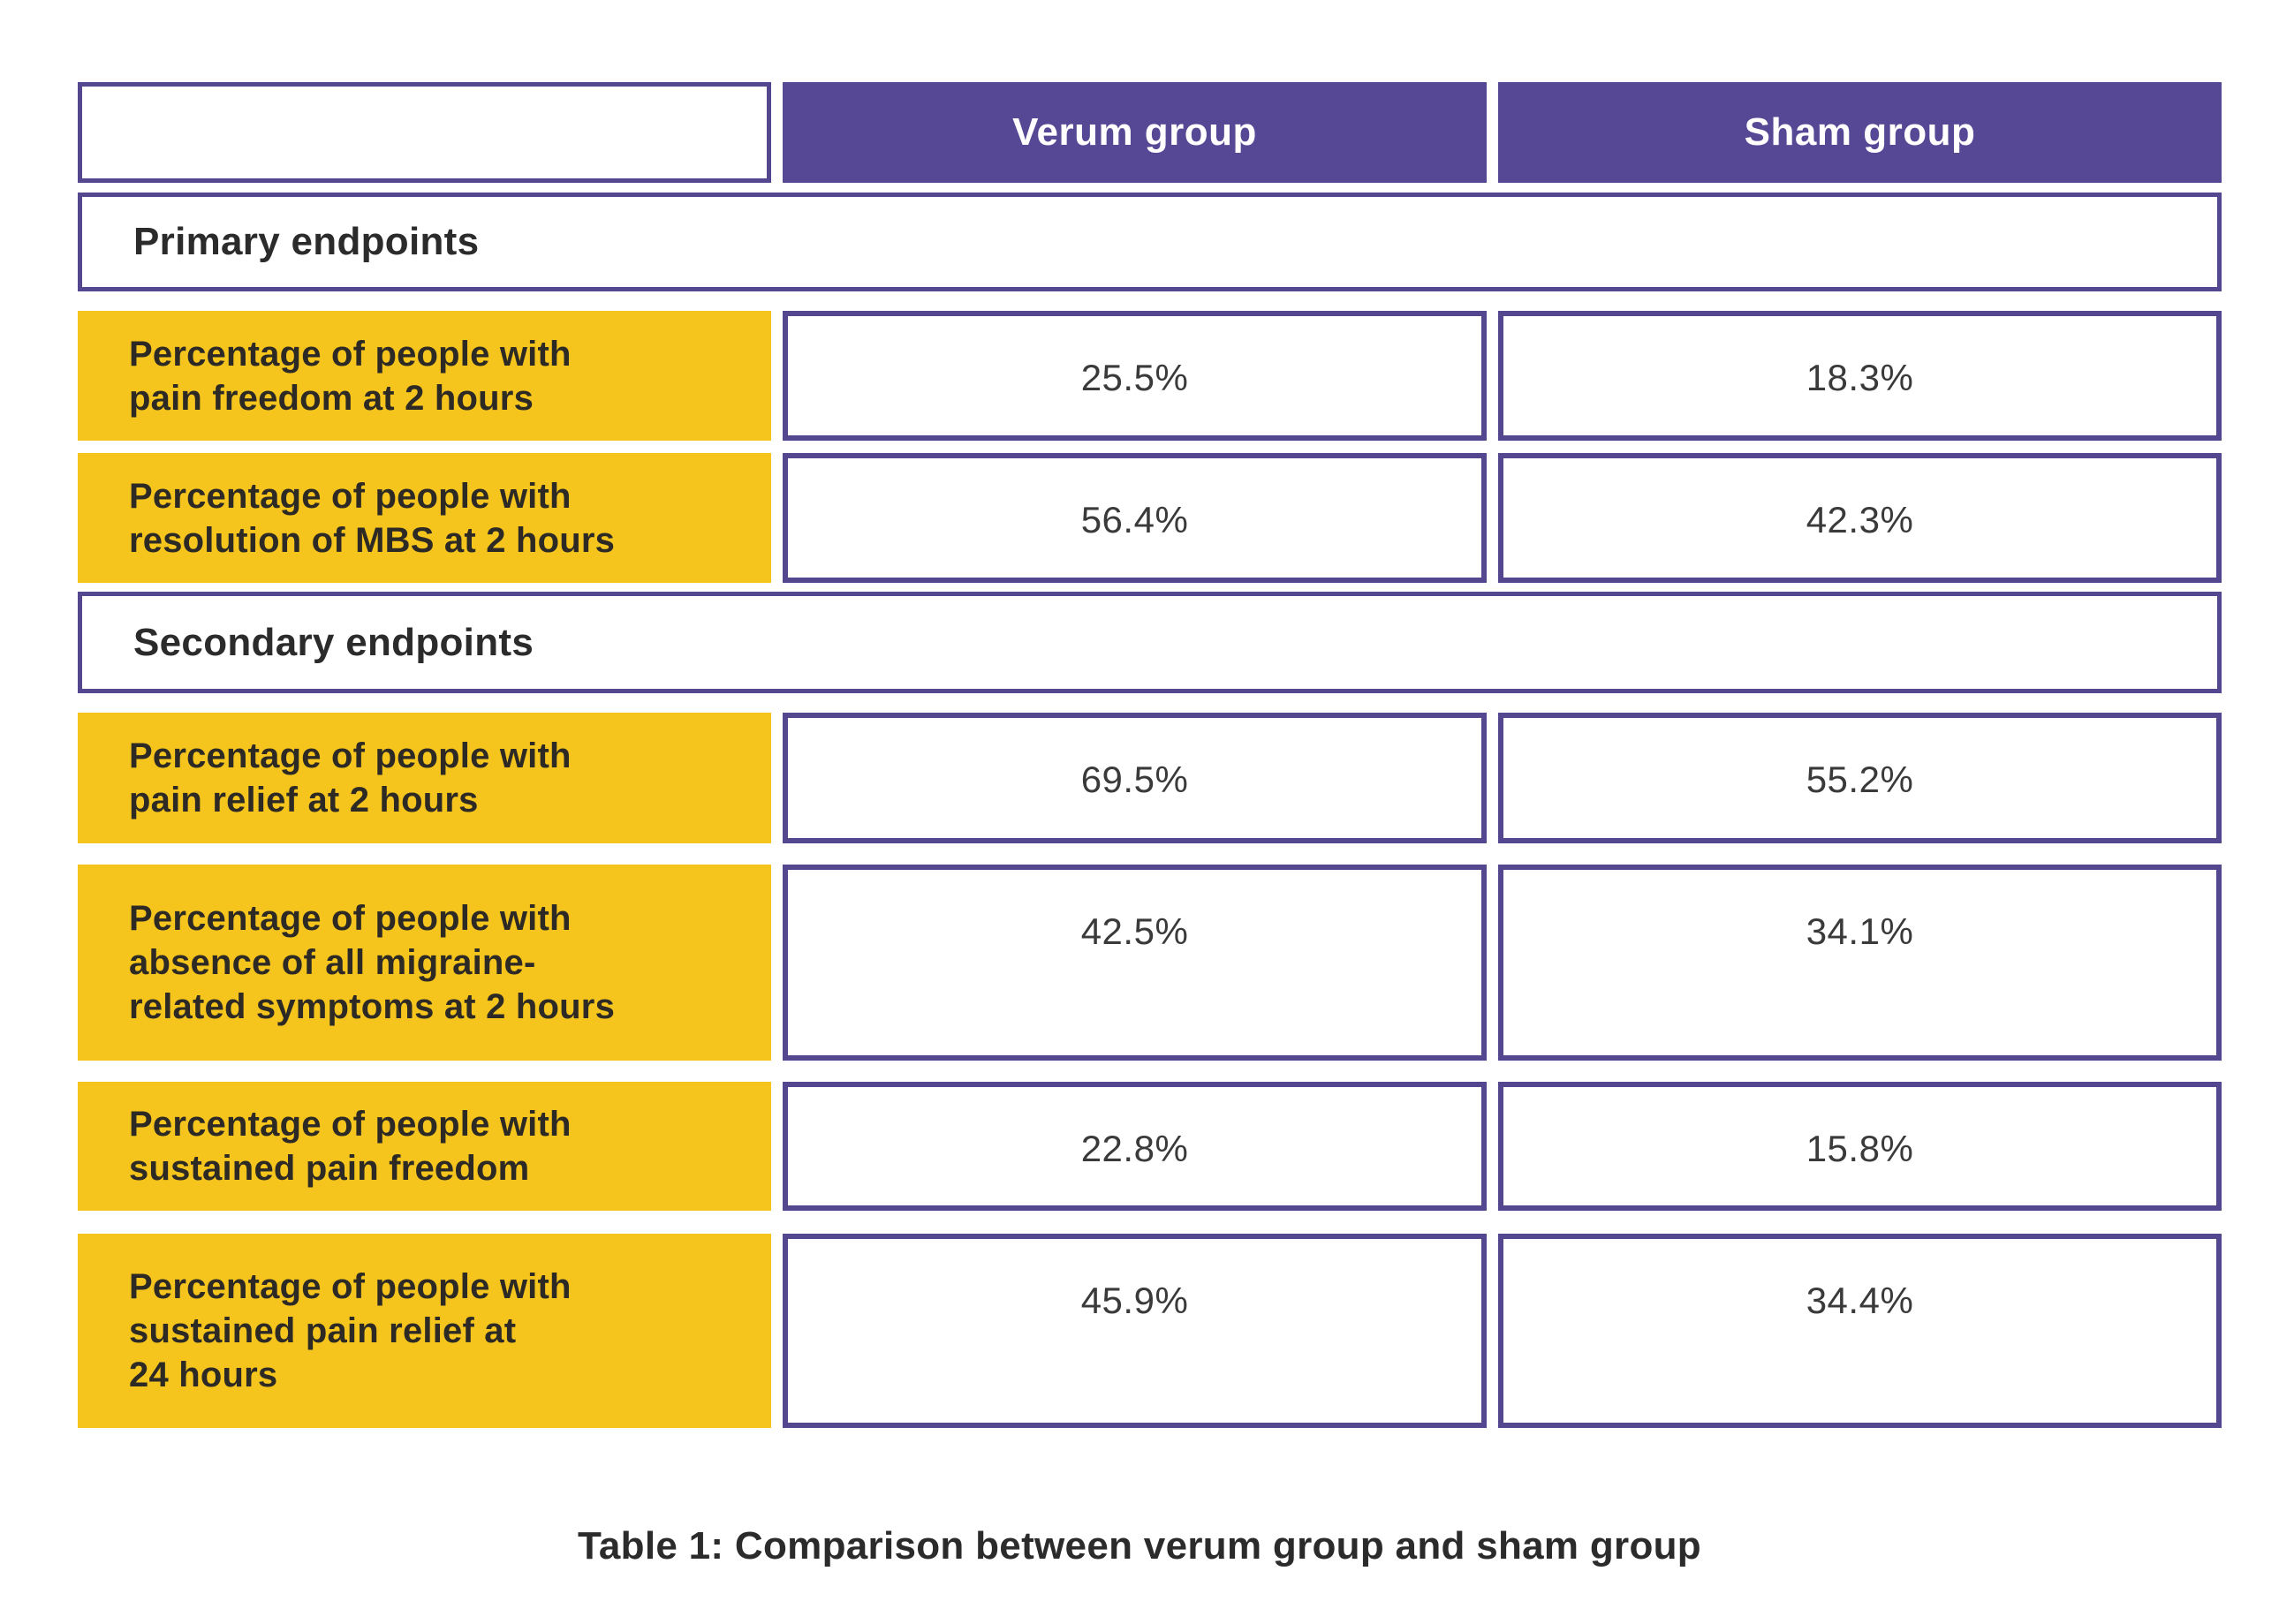 The height and width of the screenshot is (1624, 2279). Describe the element at coordinates (1150, 242) in the screenshot. I see `section-row-primary-endpoints: Primary endpoints` at that location.